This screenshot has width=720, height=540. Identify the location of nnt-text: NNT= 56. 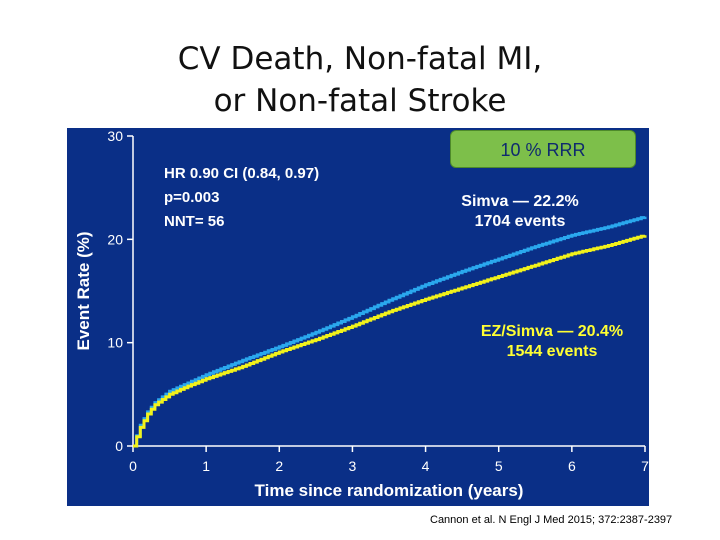
(194, 221).